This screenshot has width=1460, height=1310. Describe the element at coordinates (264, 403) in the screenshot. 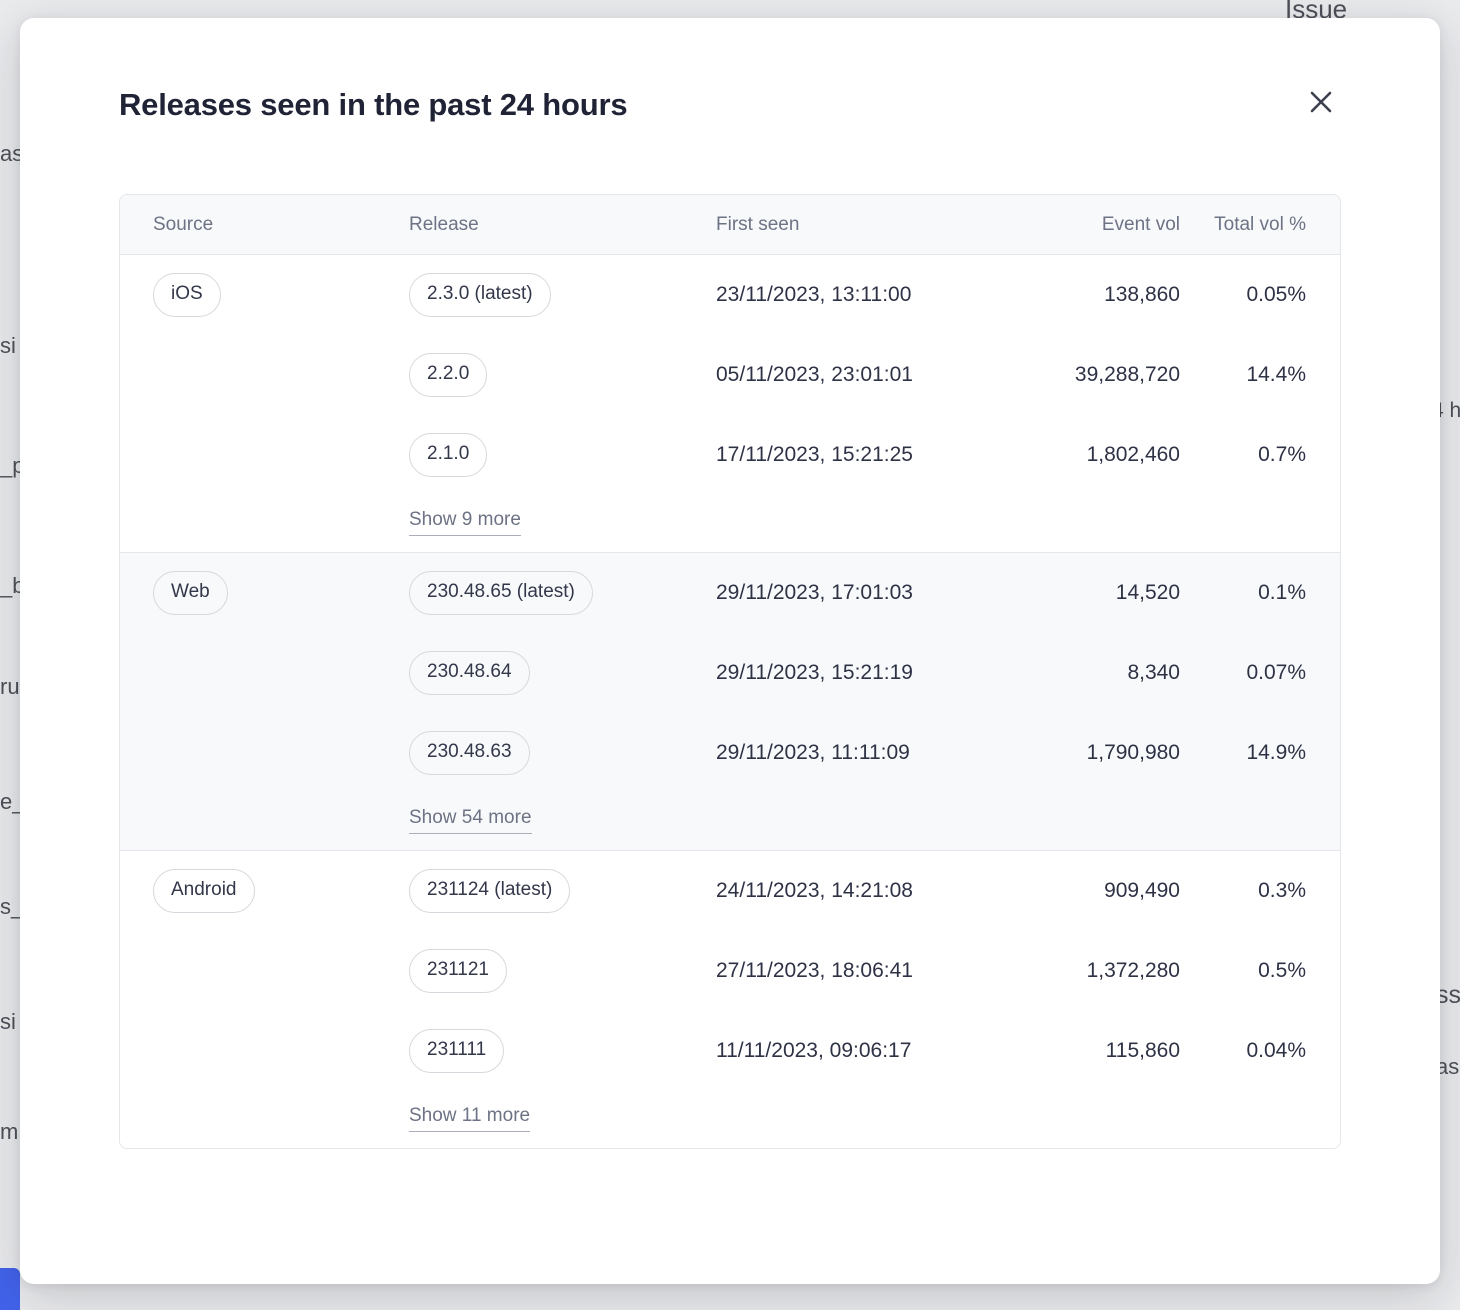

I see `source-cell: iOS` at that location.